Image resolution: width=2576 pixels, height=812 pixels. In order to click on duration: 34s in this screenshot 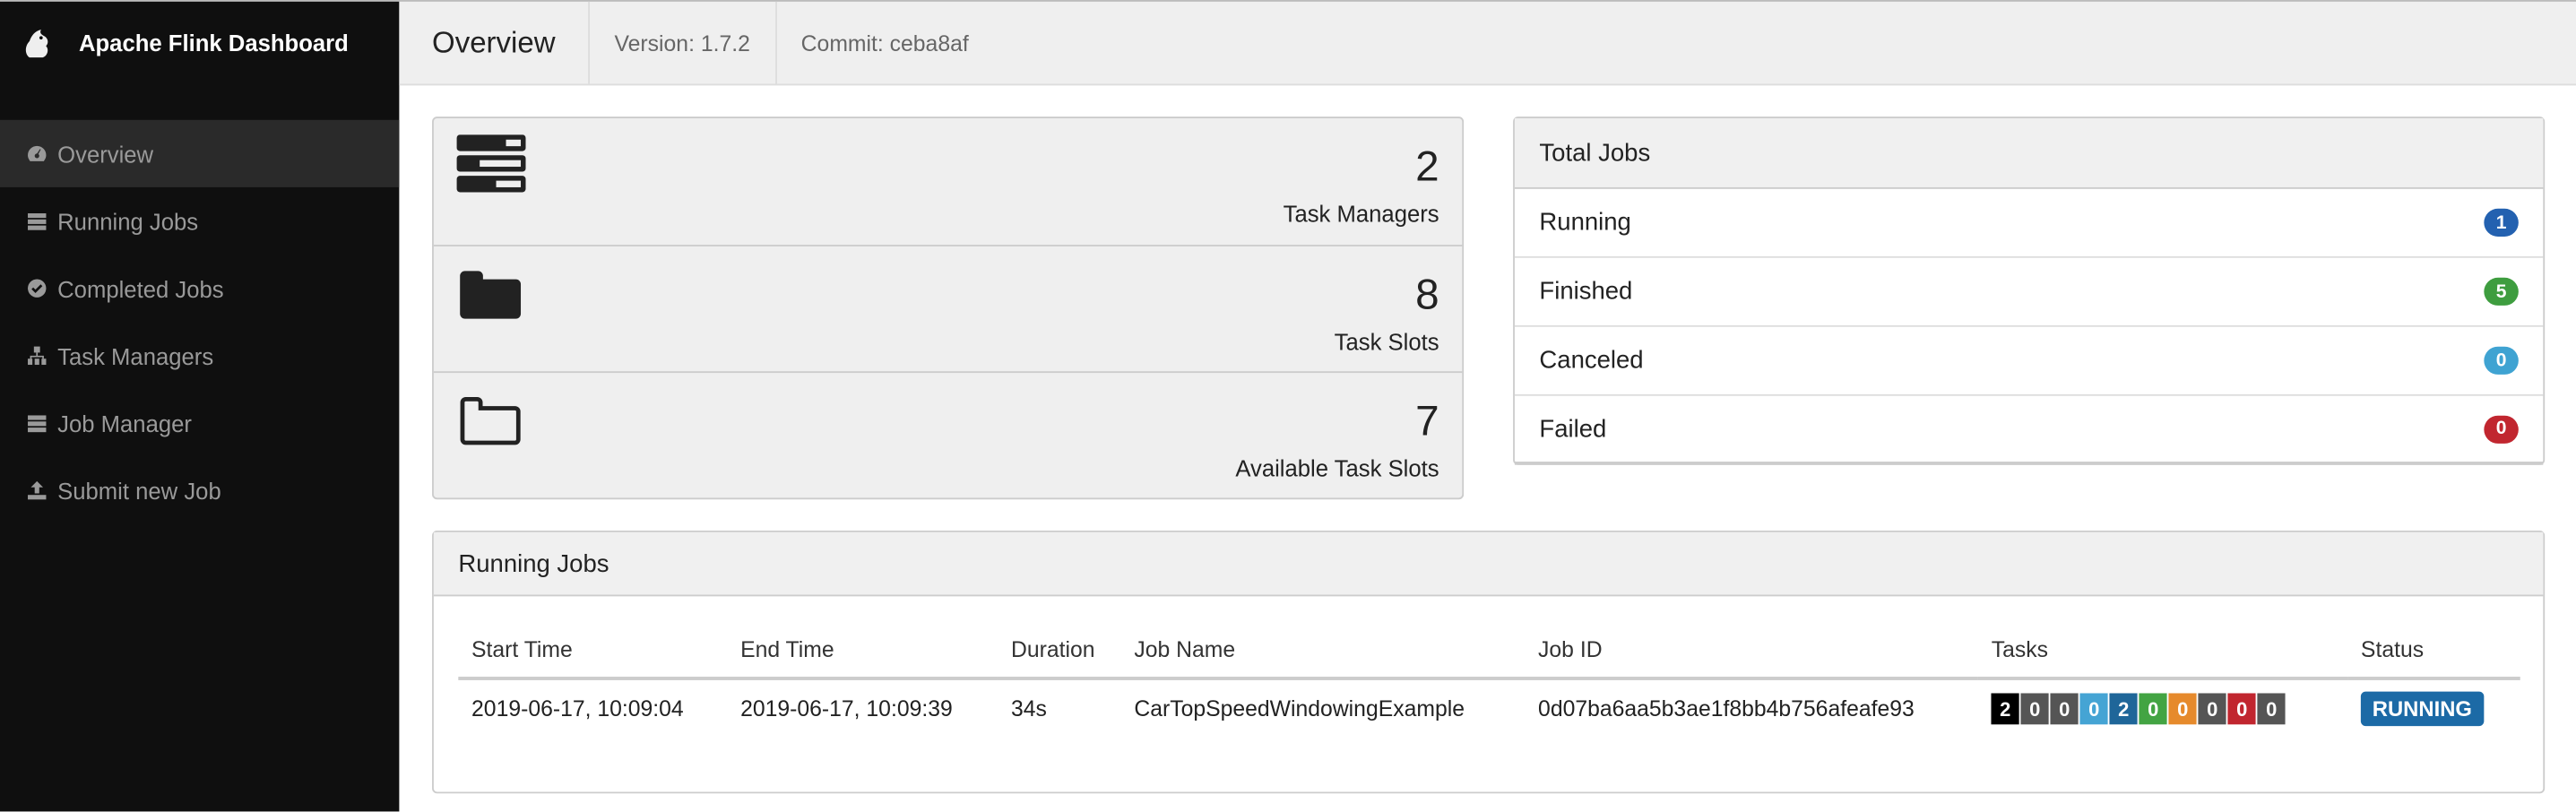, I will do `click(1028, 709)`.